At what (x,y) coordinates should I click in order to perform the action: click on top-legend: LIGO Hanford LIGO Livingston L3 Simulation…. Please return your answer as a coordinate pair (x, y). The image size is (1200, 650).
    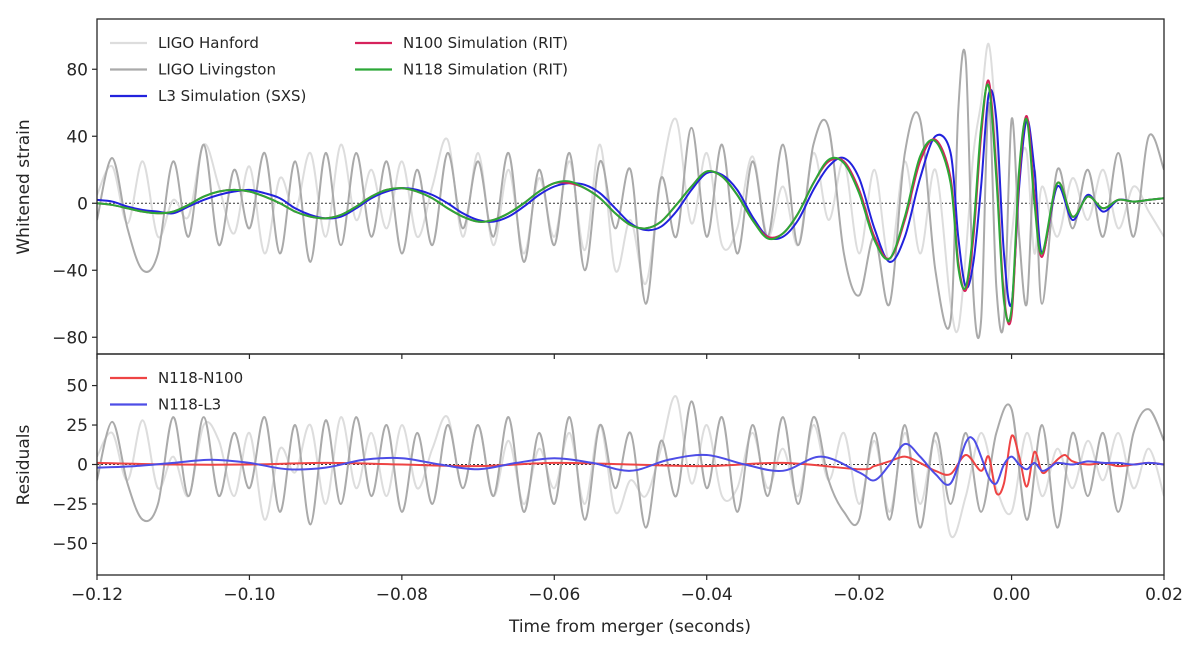
    Looking at the image, I should click on (339, 69).